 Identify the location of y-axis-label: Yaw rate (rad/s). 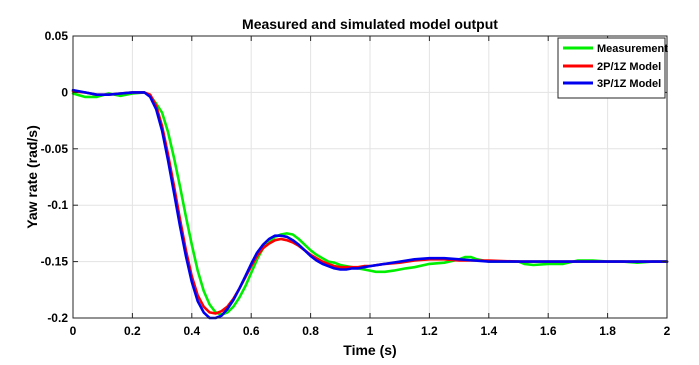
(32, 177).